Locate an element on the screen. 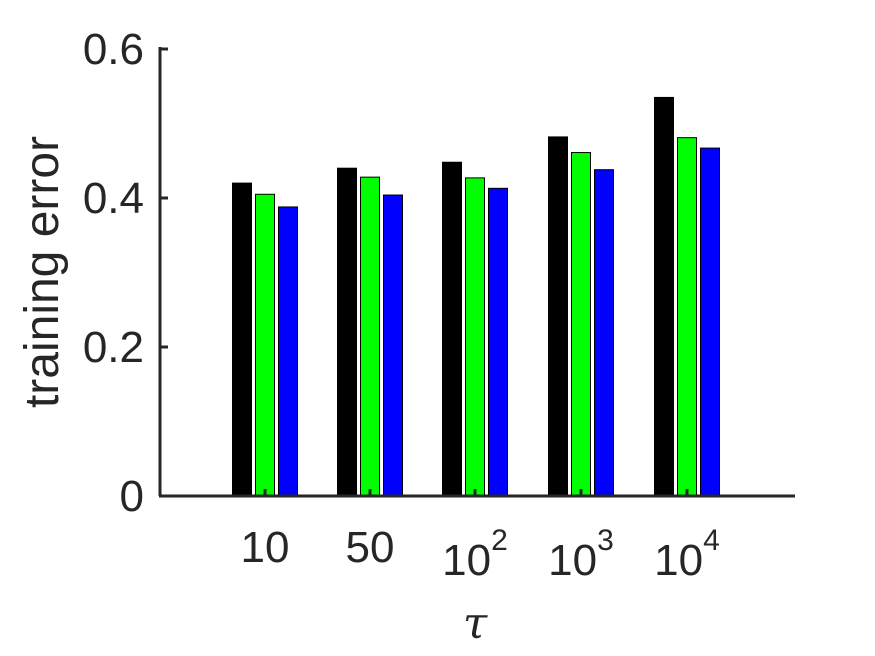 This screenshot has width=875, height=656. x-tick-label: 10³ is located at coordinates (581, 554).